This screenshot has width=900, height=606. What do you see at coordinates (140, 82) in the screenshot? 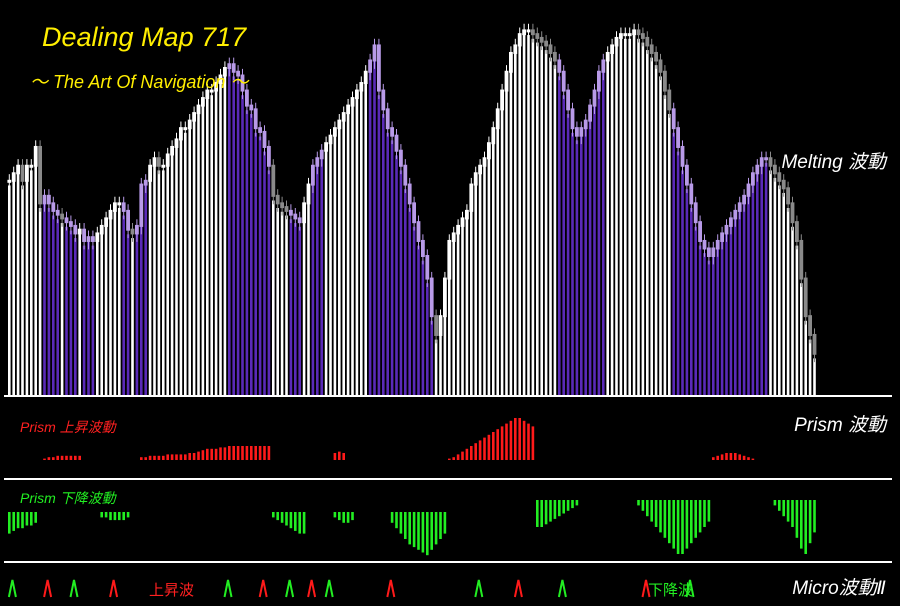
I see `chart-subtitle: ～ The Art Of Navigation ～` at bounding box center [140, 82].